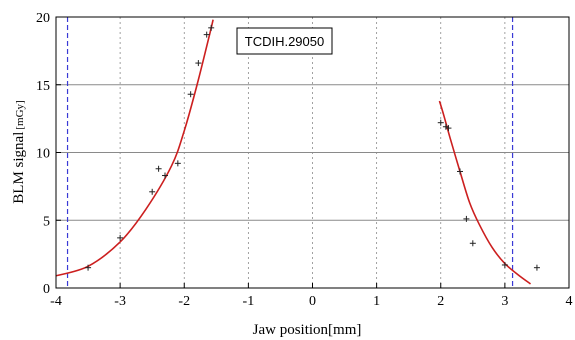 The height and width of the screenshot is (340, 575). What do you see at coordinates (43, 154) in the screenshot?
I see `y-tick-label: 10` at bounding box center [43, 154].